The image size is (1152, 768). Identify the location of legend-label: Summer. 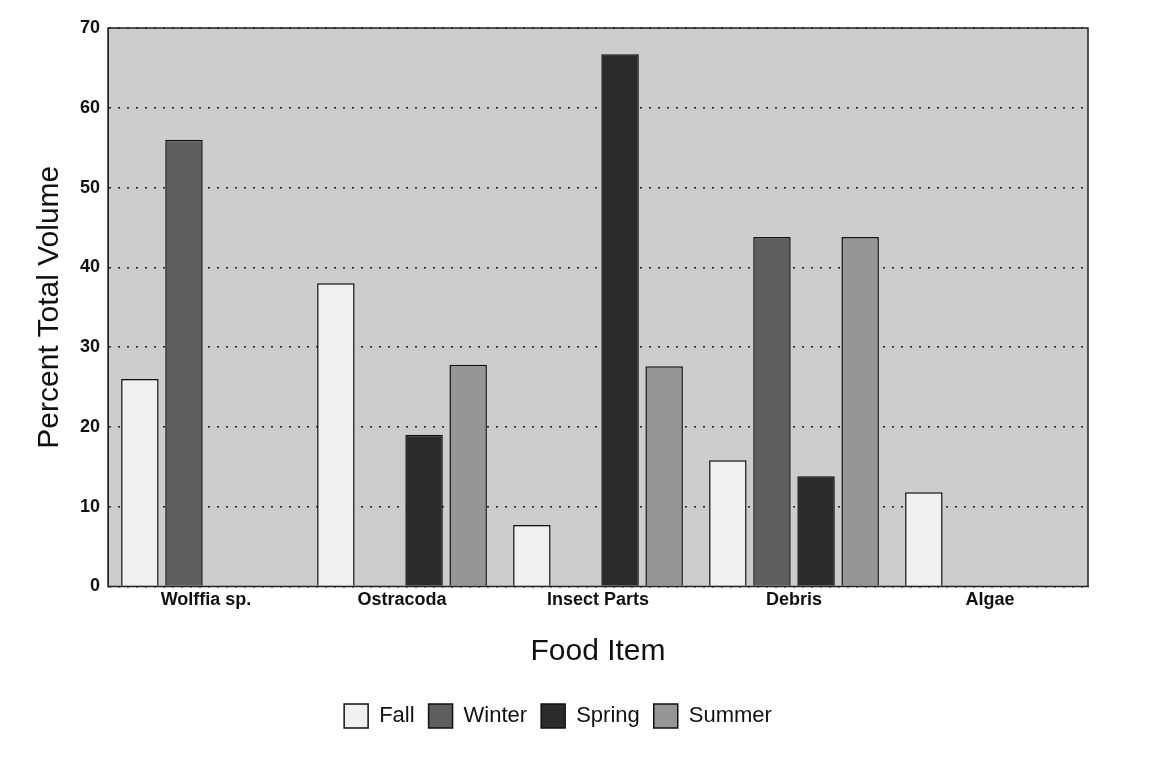
(730, 715).